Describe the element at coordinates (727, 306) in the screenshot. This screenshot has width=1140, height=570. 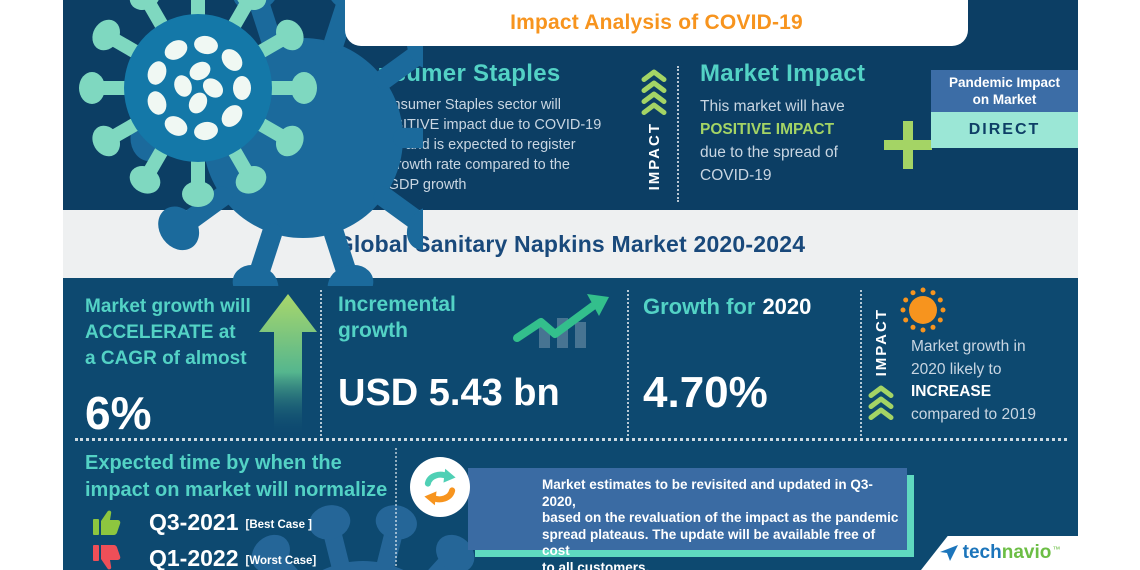
I see `stat-growth-label: Growth for 2020` at that location.